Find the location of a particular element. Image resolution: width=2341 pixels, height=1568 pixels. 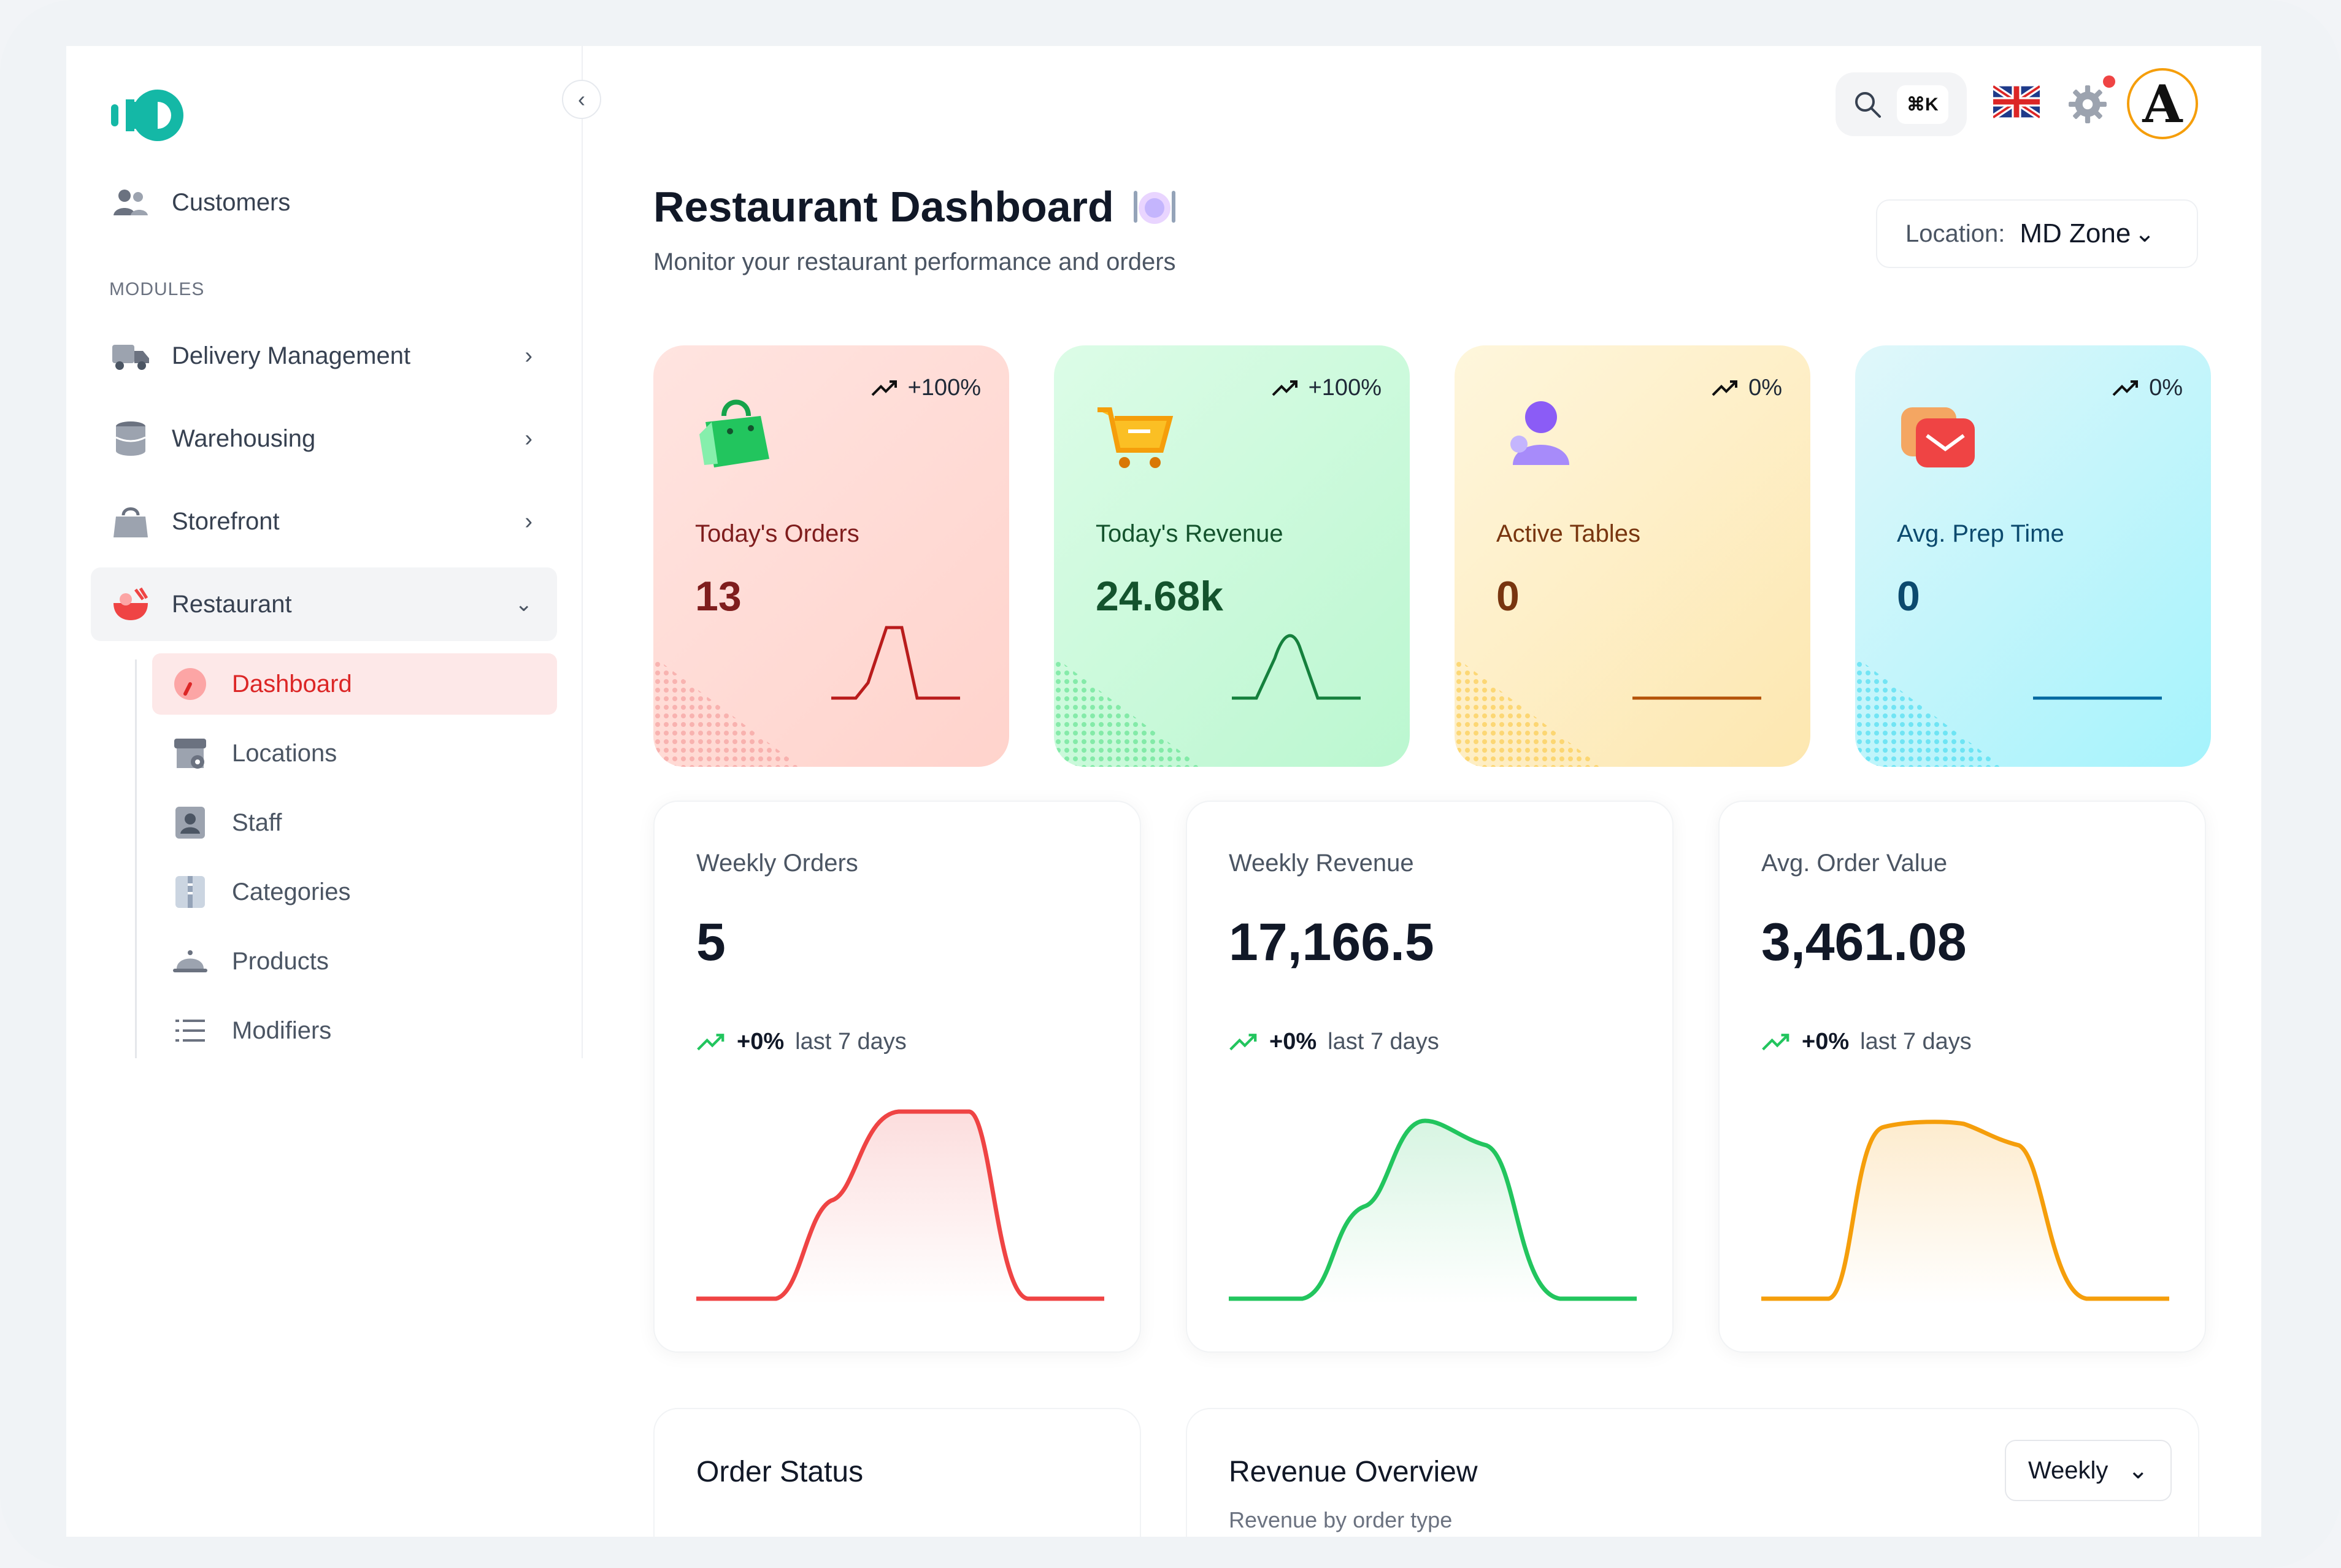

plate-cutlery-icon is located at coordinates (1154, 207).